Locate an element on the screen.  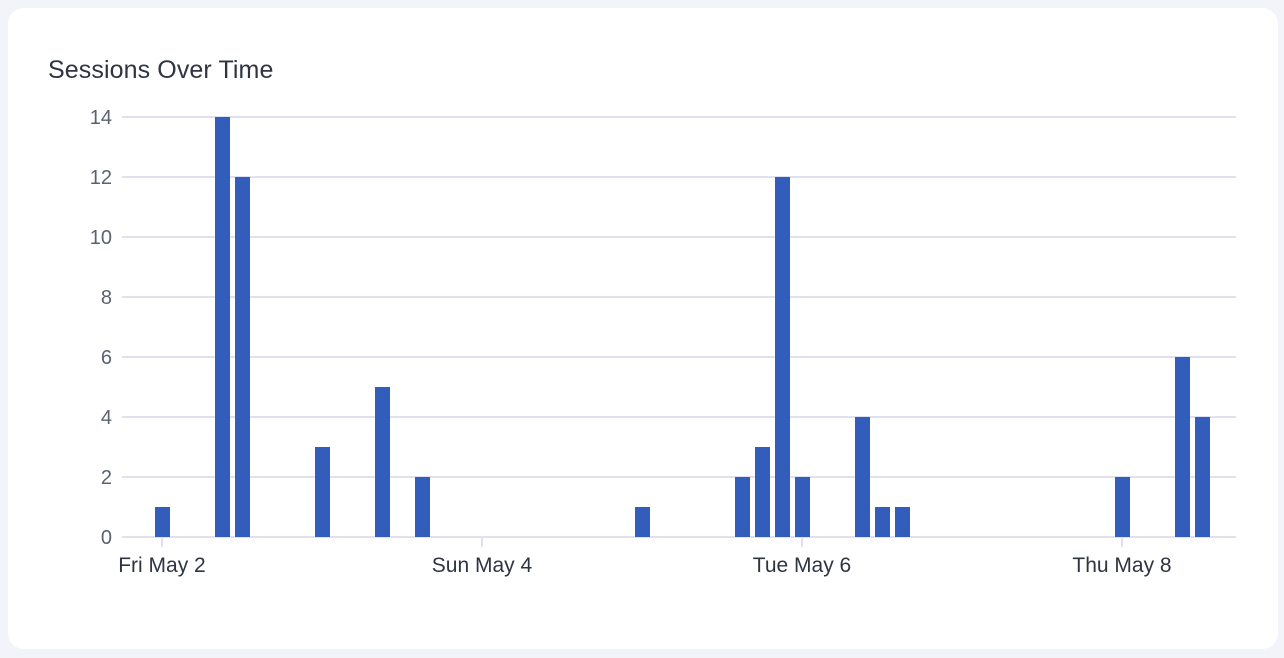
x-tick-label: Fri May 2 is located at coordinates (162, 565).